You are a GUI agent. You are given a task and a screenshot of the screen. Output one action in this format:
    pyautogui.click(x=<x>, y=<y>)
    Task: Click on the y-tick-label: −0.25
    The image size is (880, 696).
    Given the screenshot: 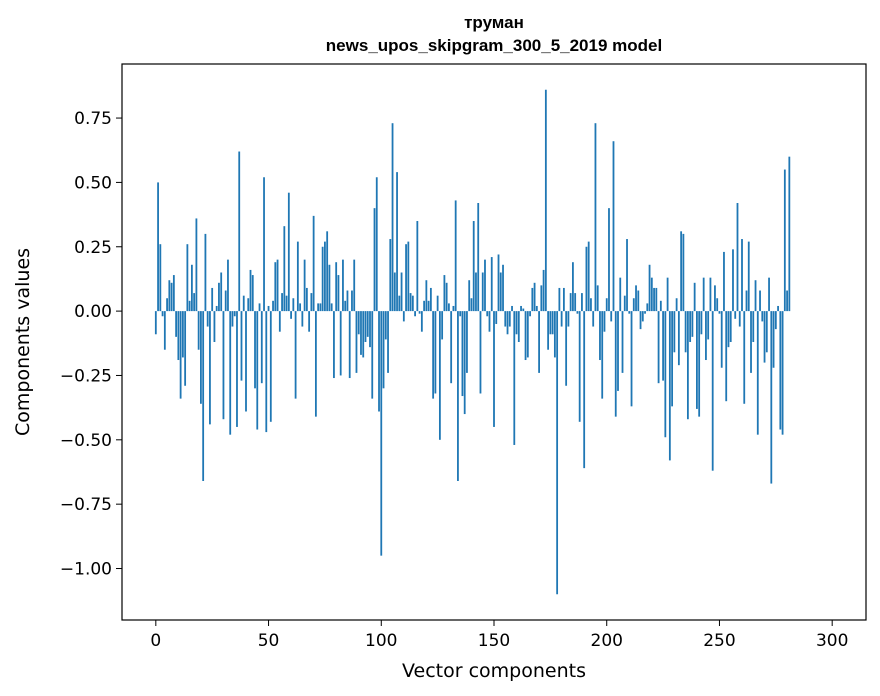 What is the action you would take?
    pyautogui.click(x=86, y=376)
    